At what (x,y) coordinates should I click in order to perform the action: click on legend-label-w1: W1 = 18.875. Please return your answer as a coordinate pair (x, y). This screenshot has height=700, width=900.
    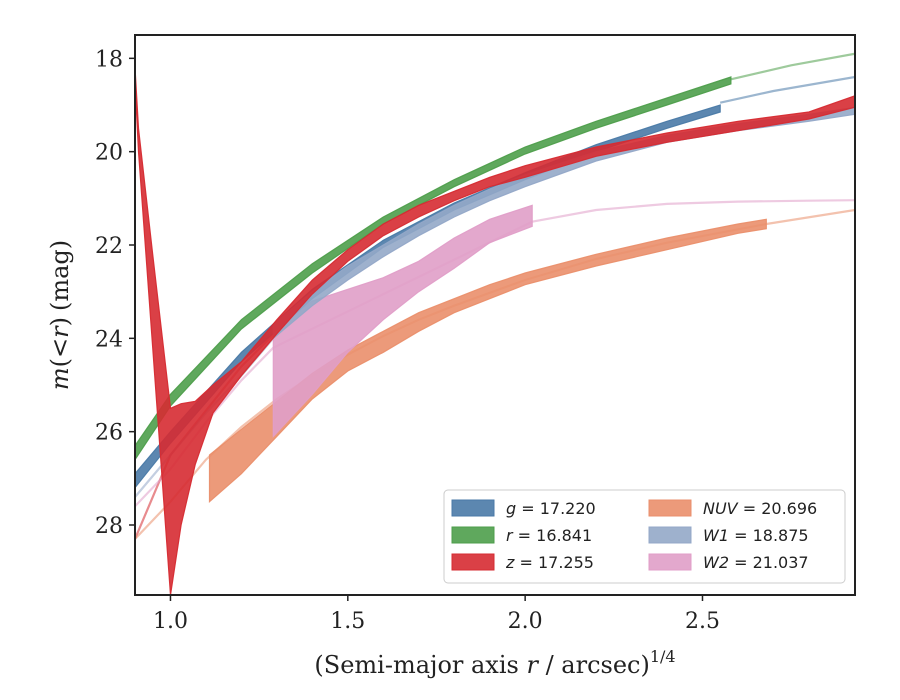
    Looking at the image, I should click on (756, 535).